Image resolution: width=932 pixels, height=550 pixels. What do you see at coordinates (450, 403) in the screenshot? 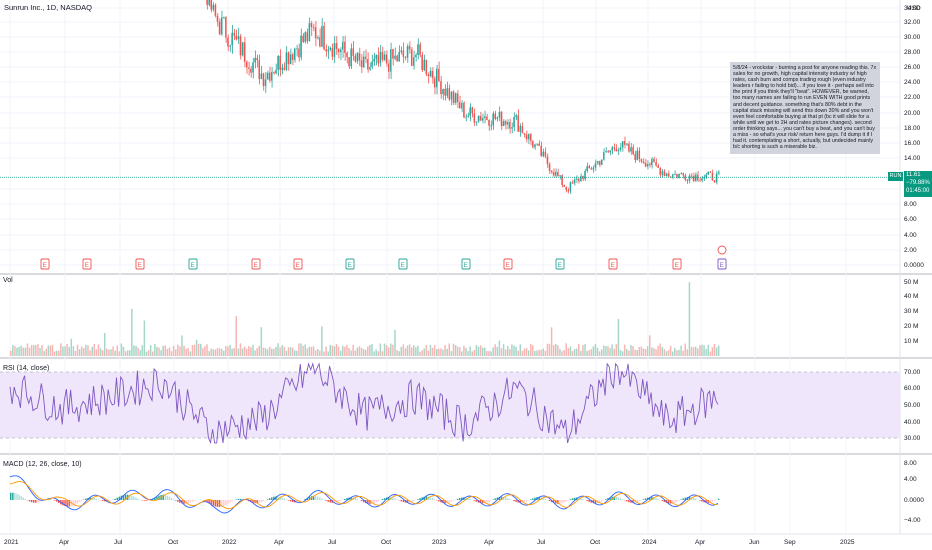
I see `rsi-pane` at bounding box center [450, 403].